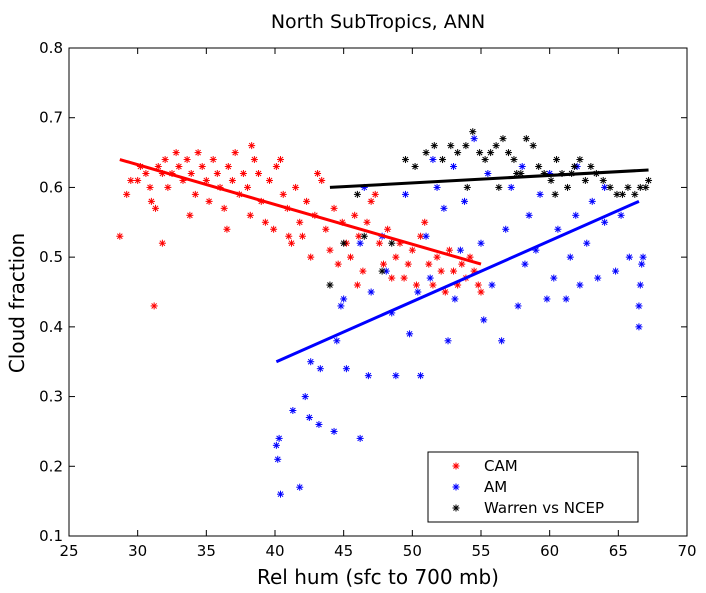 The image size is (706, 593). What do you see at coordinates (51, 257) in the screenshot?
I see `y-tick-label: 0.5` at bounding box center [51, 257].